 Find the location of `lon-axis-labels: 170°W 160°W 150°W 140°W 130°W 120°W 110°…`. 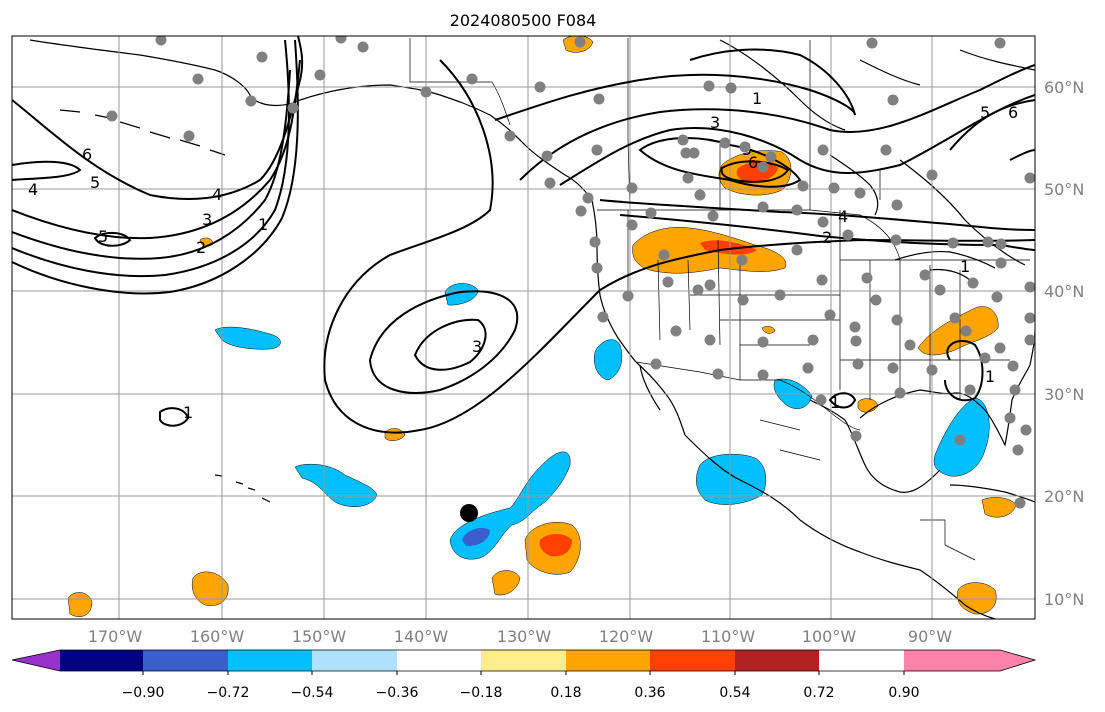

lon-axis-labels: 170°W 160°W 150°W 140°W 130°W 120°W 110°… is located at coordinates (520, 636).